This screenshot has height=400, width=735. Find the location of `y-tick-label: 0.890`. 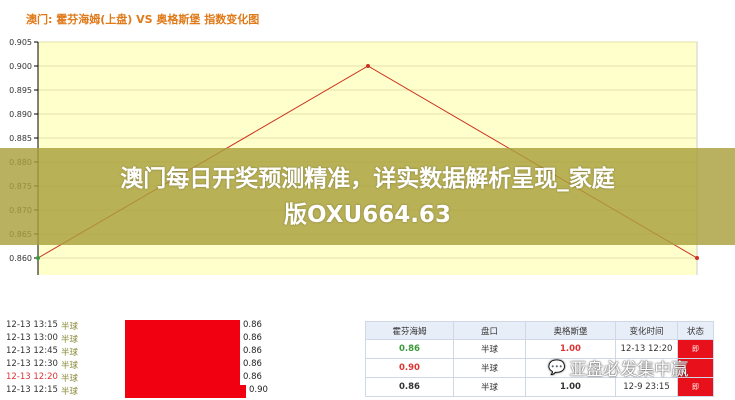

y-tick-label: 0.890 is located at coordinates (20, 114).